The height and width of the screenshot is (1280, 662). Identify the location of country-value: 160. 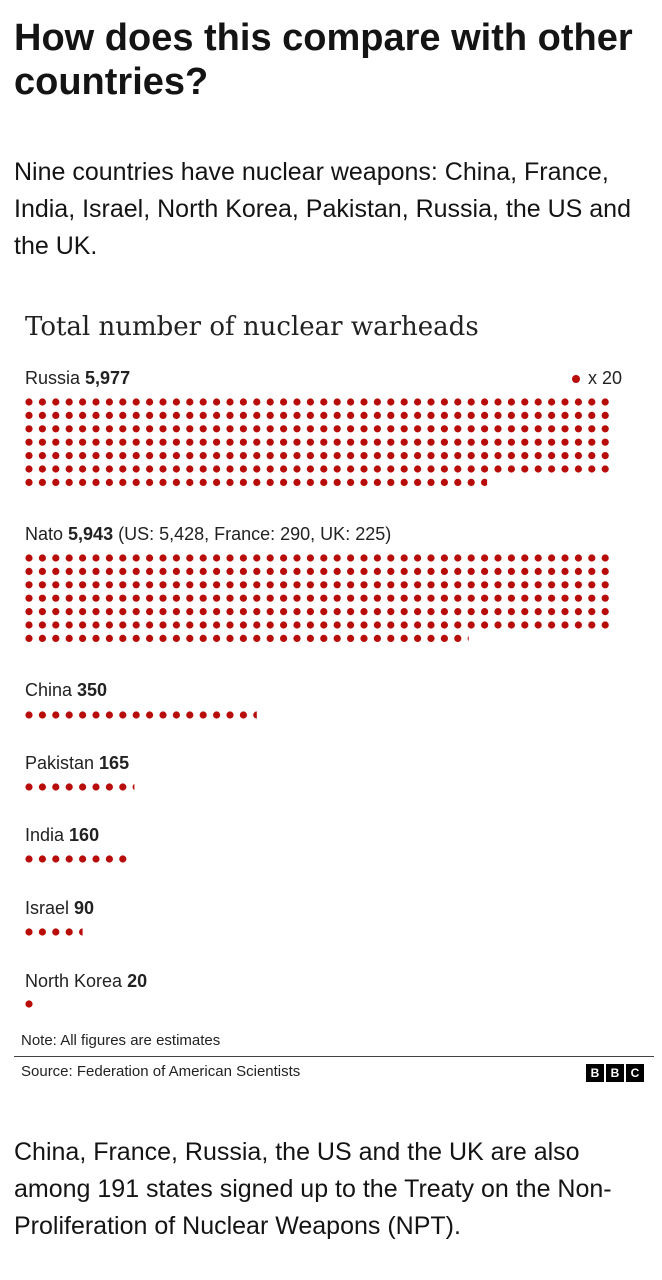
(84, 835).